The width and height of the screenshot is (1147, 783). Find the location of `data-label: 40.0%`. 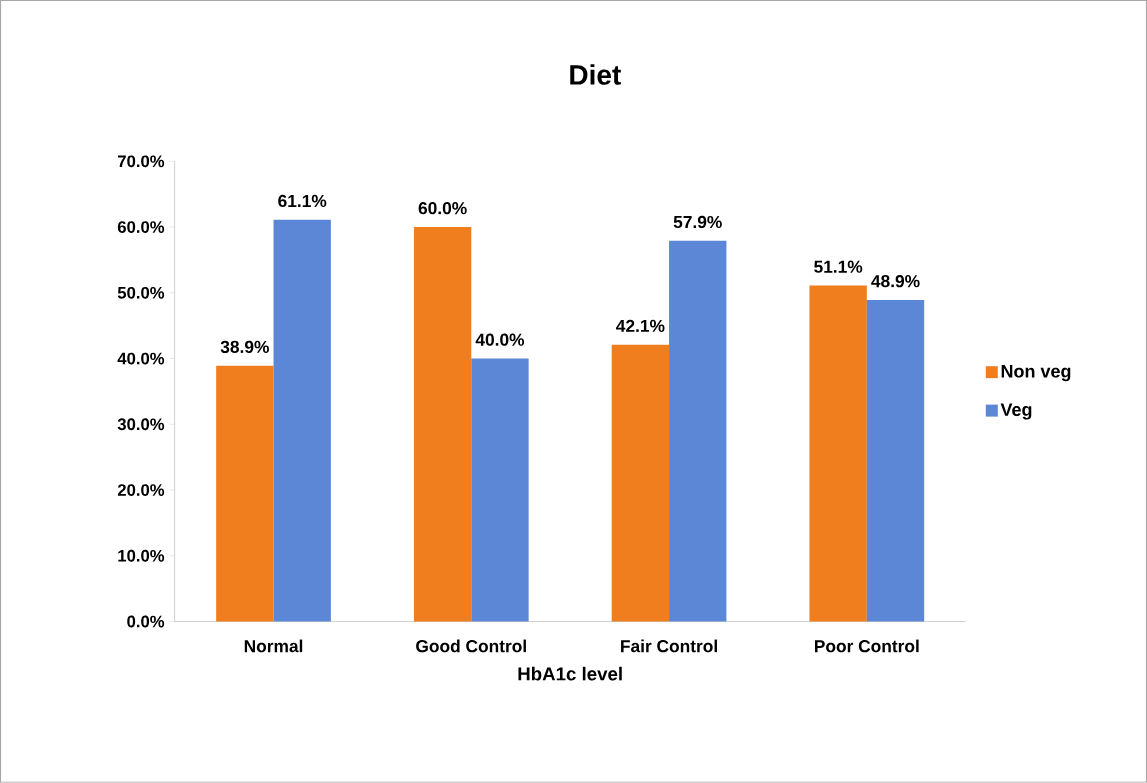

data-label: 40.0% is located at coordinates (500, 339).